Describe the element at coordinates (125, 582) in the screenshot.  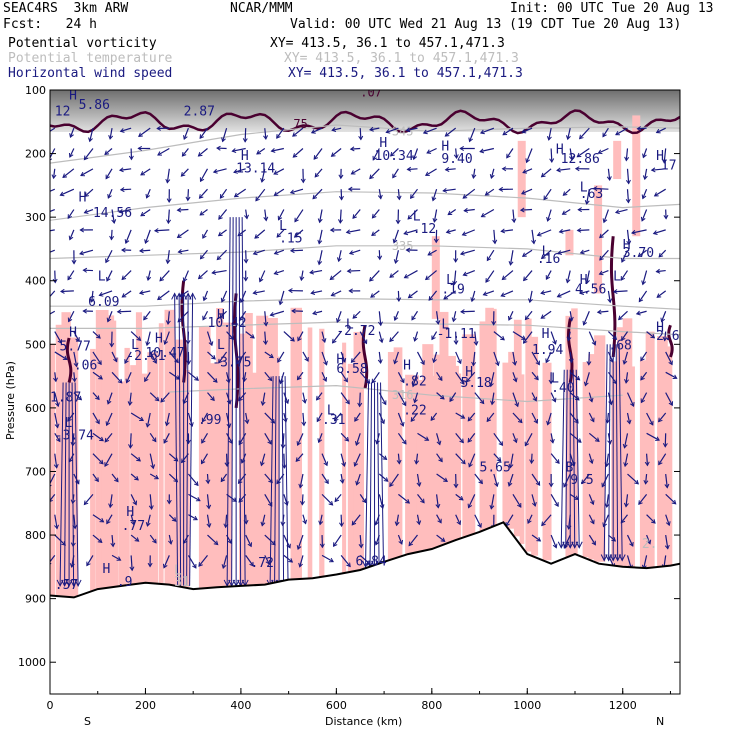
I see `wind-extremum-label: .9` at that location.